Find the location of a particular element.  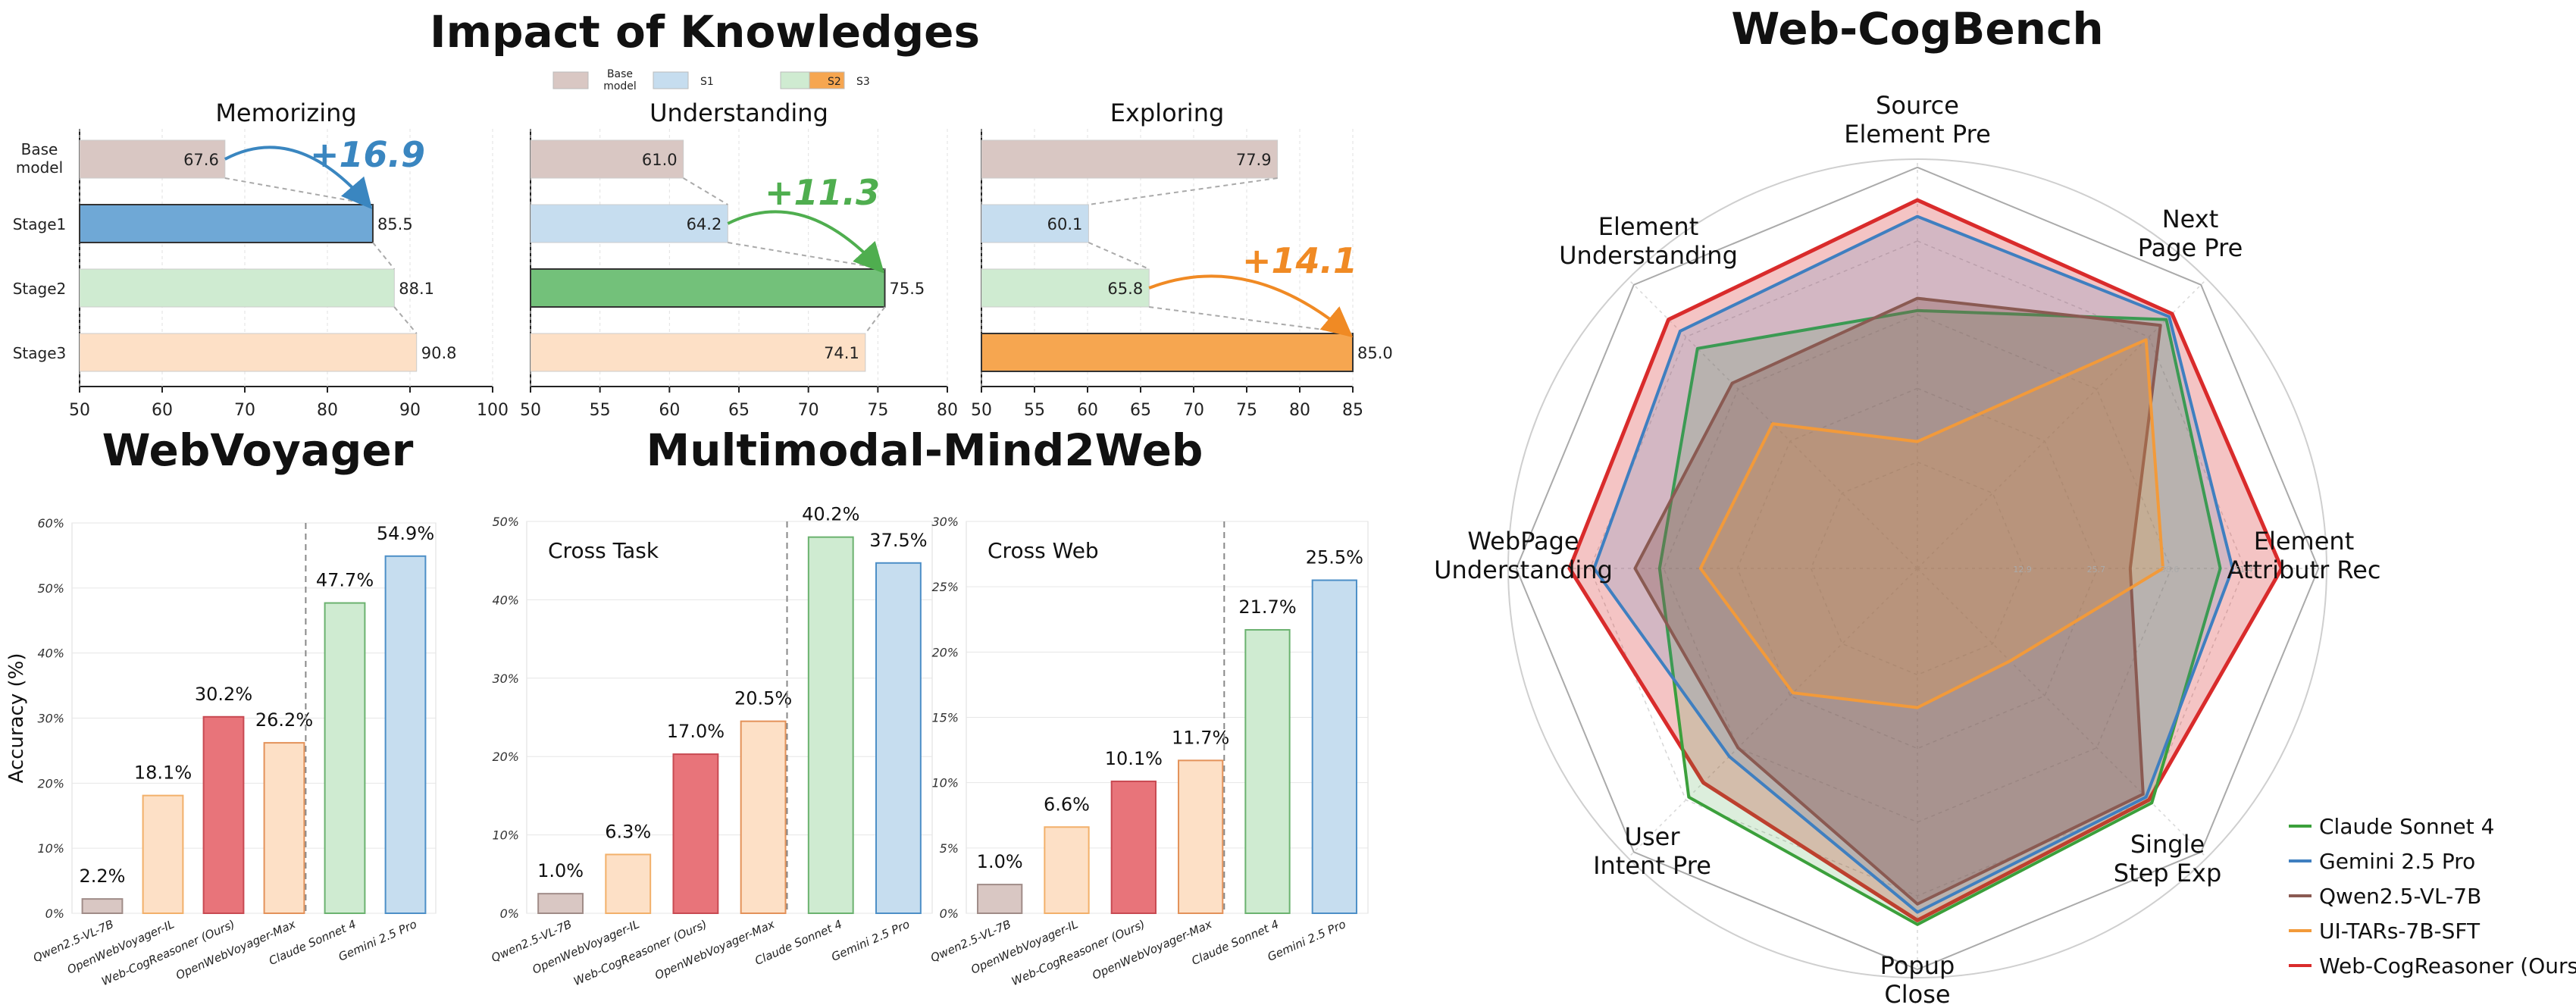

radar-axis-label: Source is located at coordinates (1918, 105).